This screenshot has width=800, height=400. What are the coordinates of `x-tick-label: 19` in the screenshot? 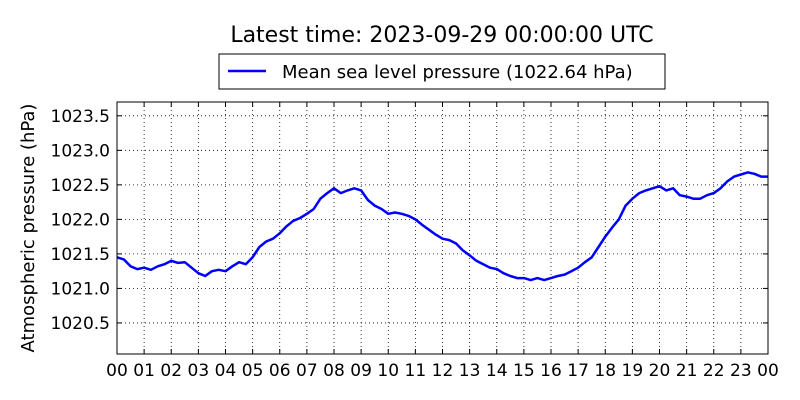 It's located at (633, 371).